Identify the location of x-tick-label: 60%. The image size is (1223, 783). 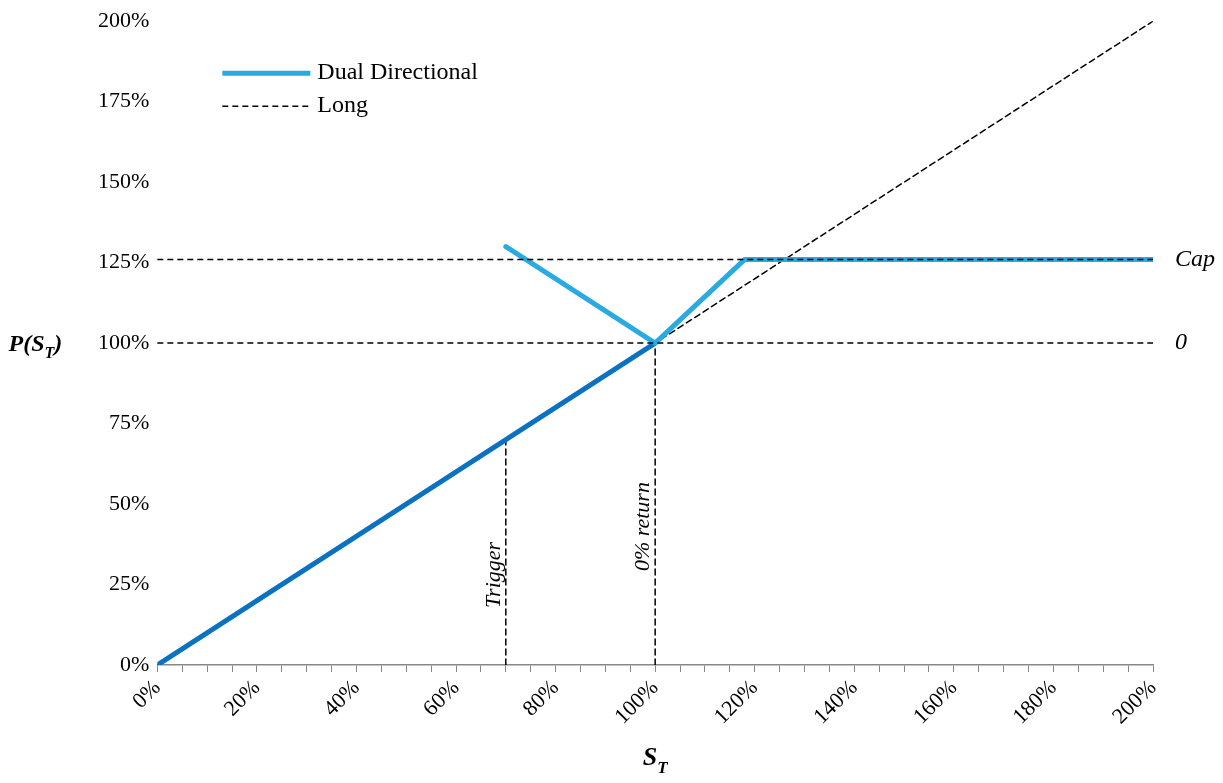
(440, 697).